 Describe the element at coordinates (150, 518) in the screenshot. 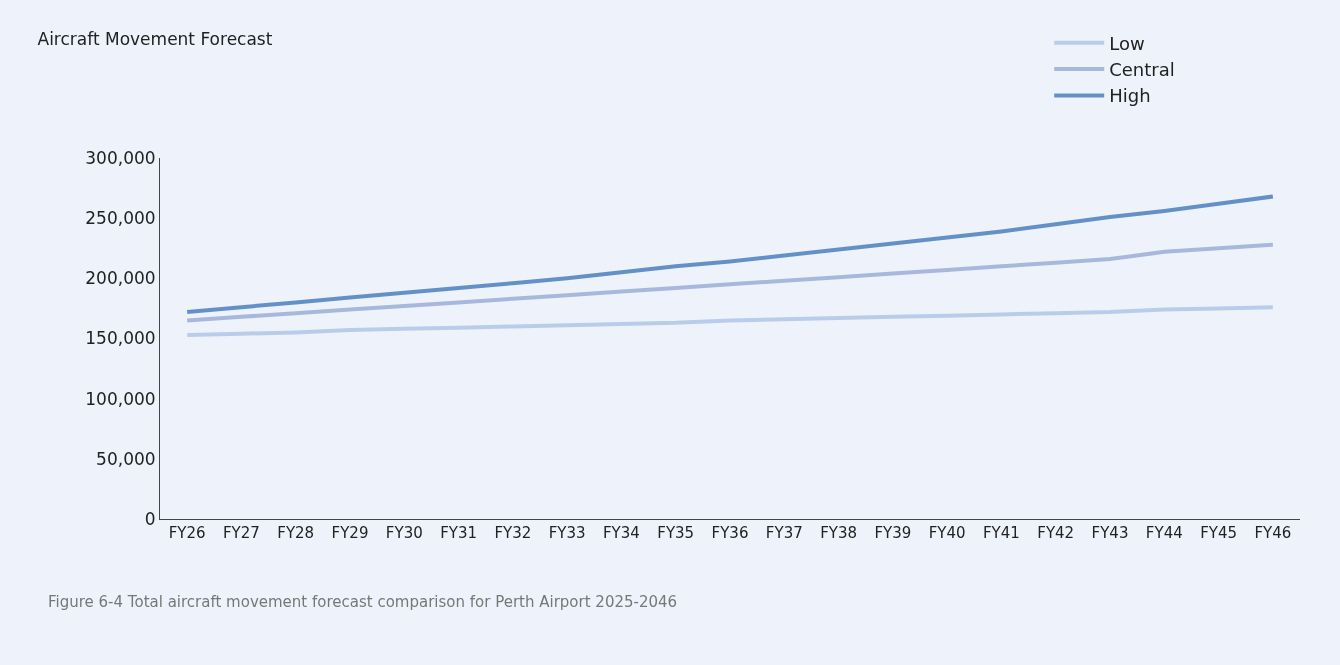

I see `y-tick-label: 0` at that location.